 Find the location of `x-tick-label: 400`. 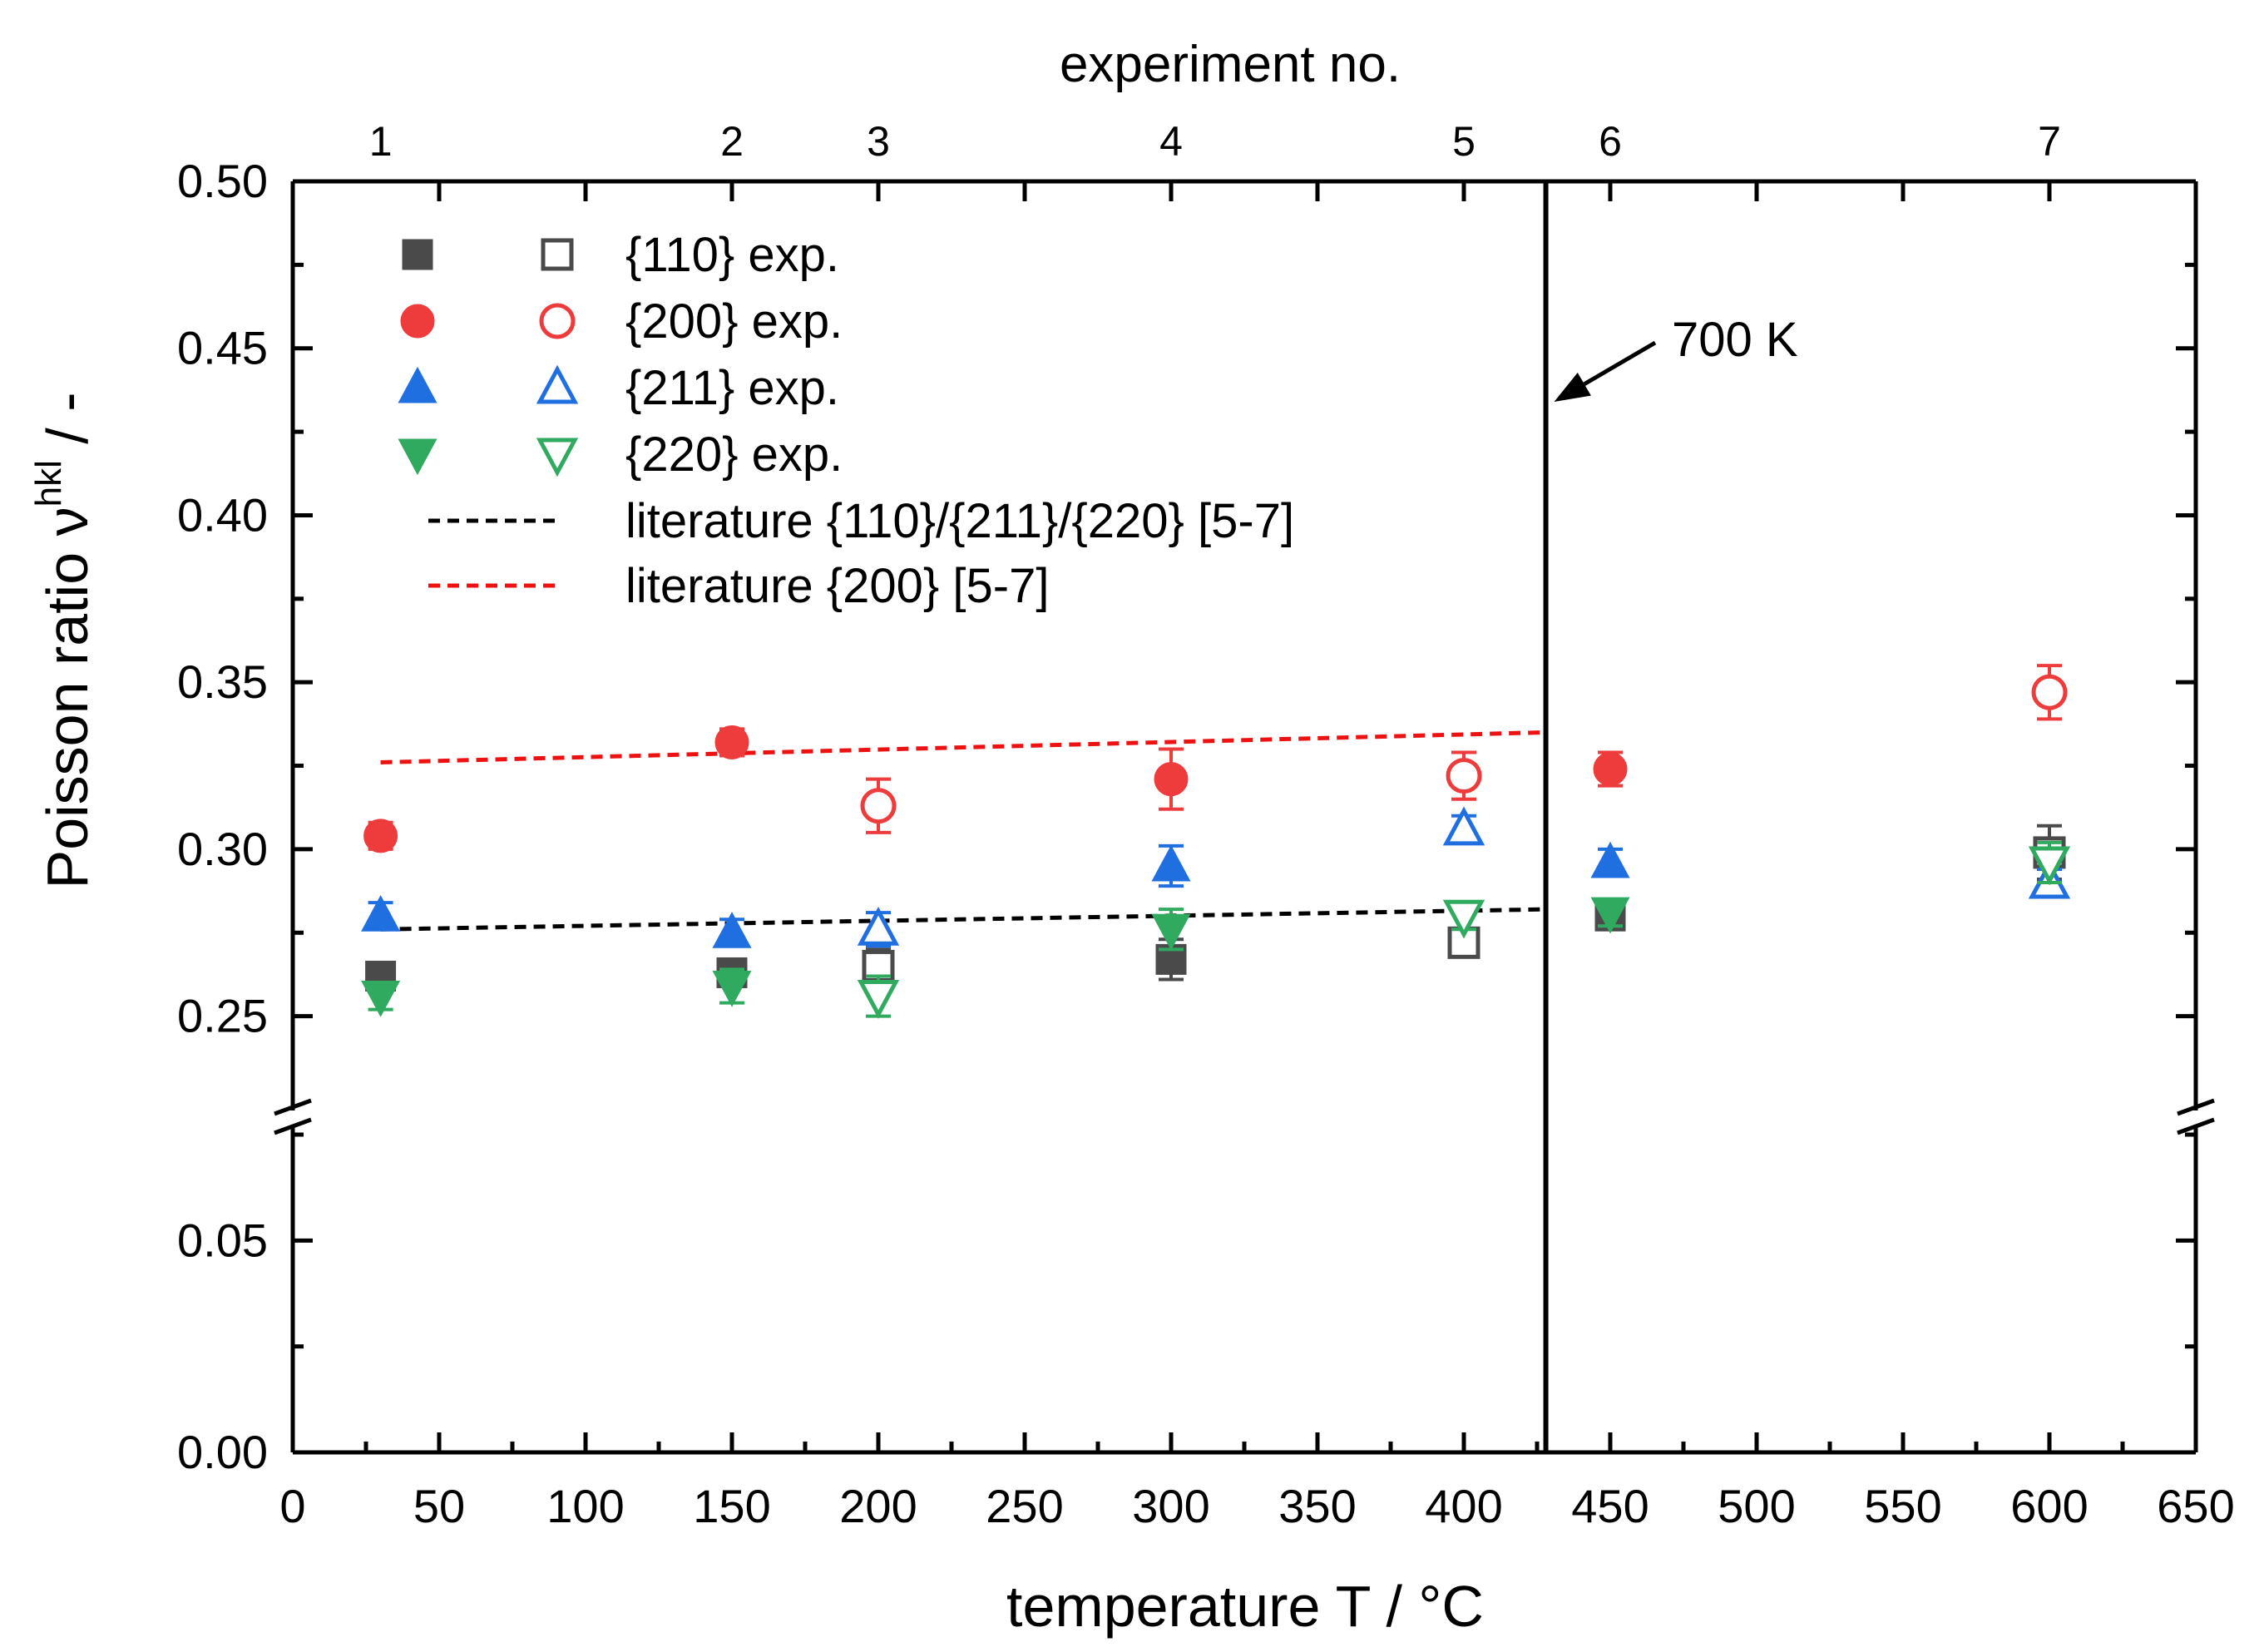

x-tick-label: 400 is located at coordinates (1464, 1506).